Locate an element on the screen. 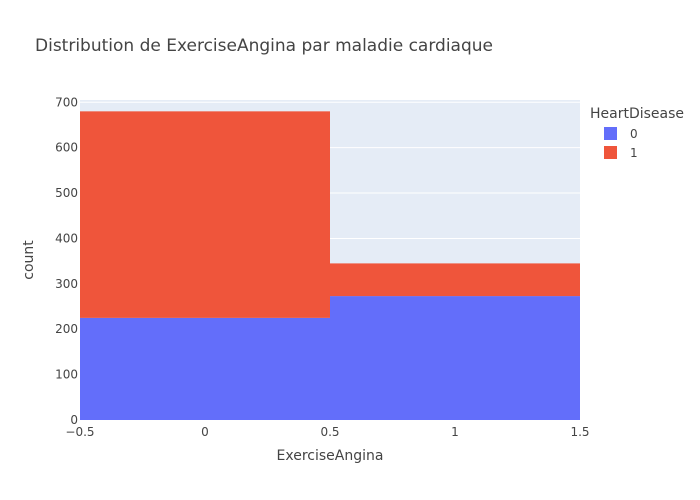 This screenshot has width=700, height=500. legend: HeartDisease 01 is located at coordinates (637, 133).